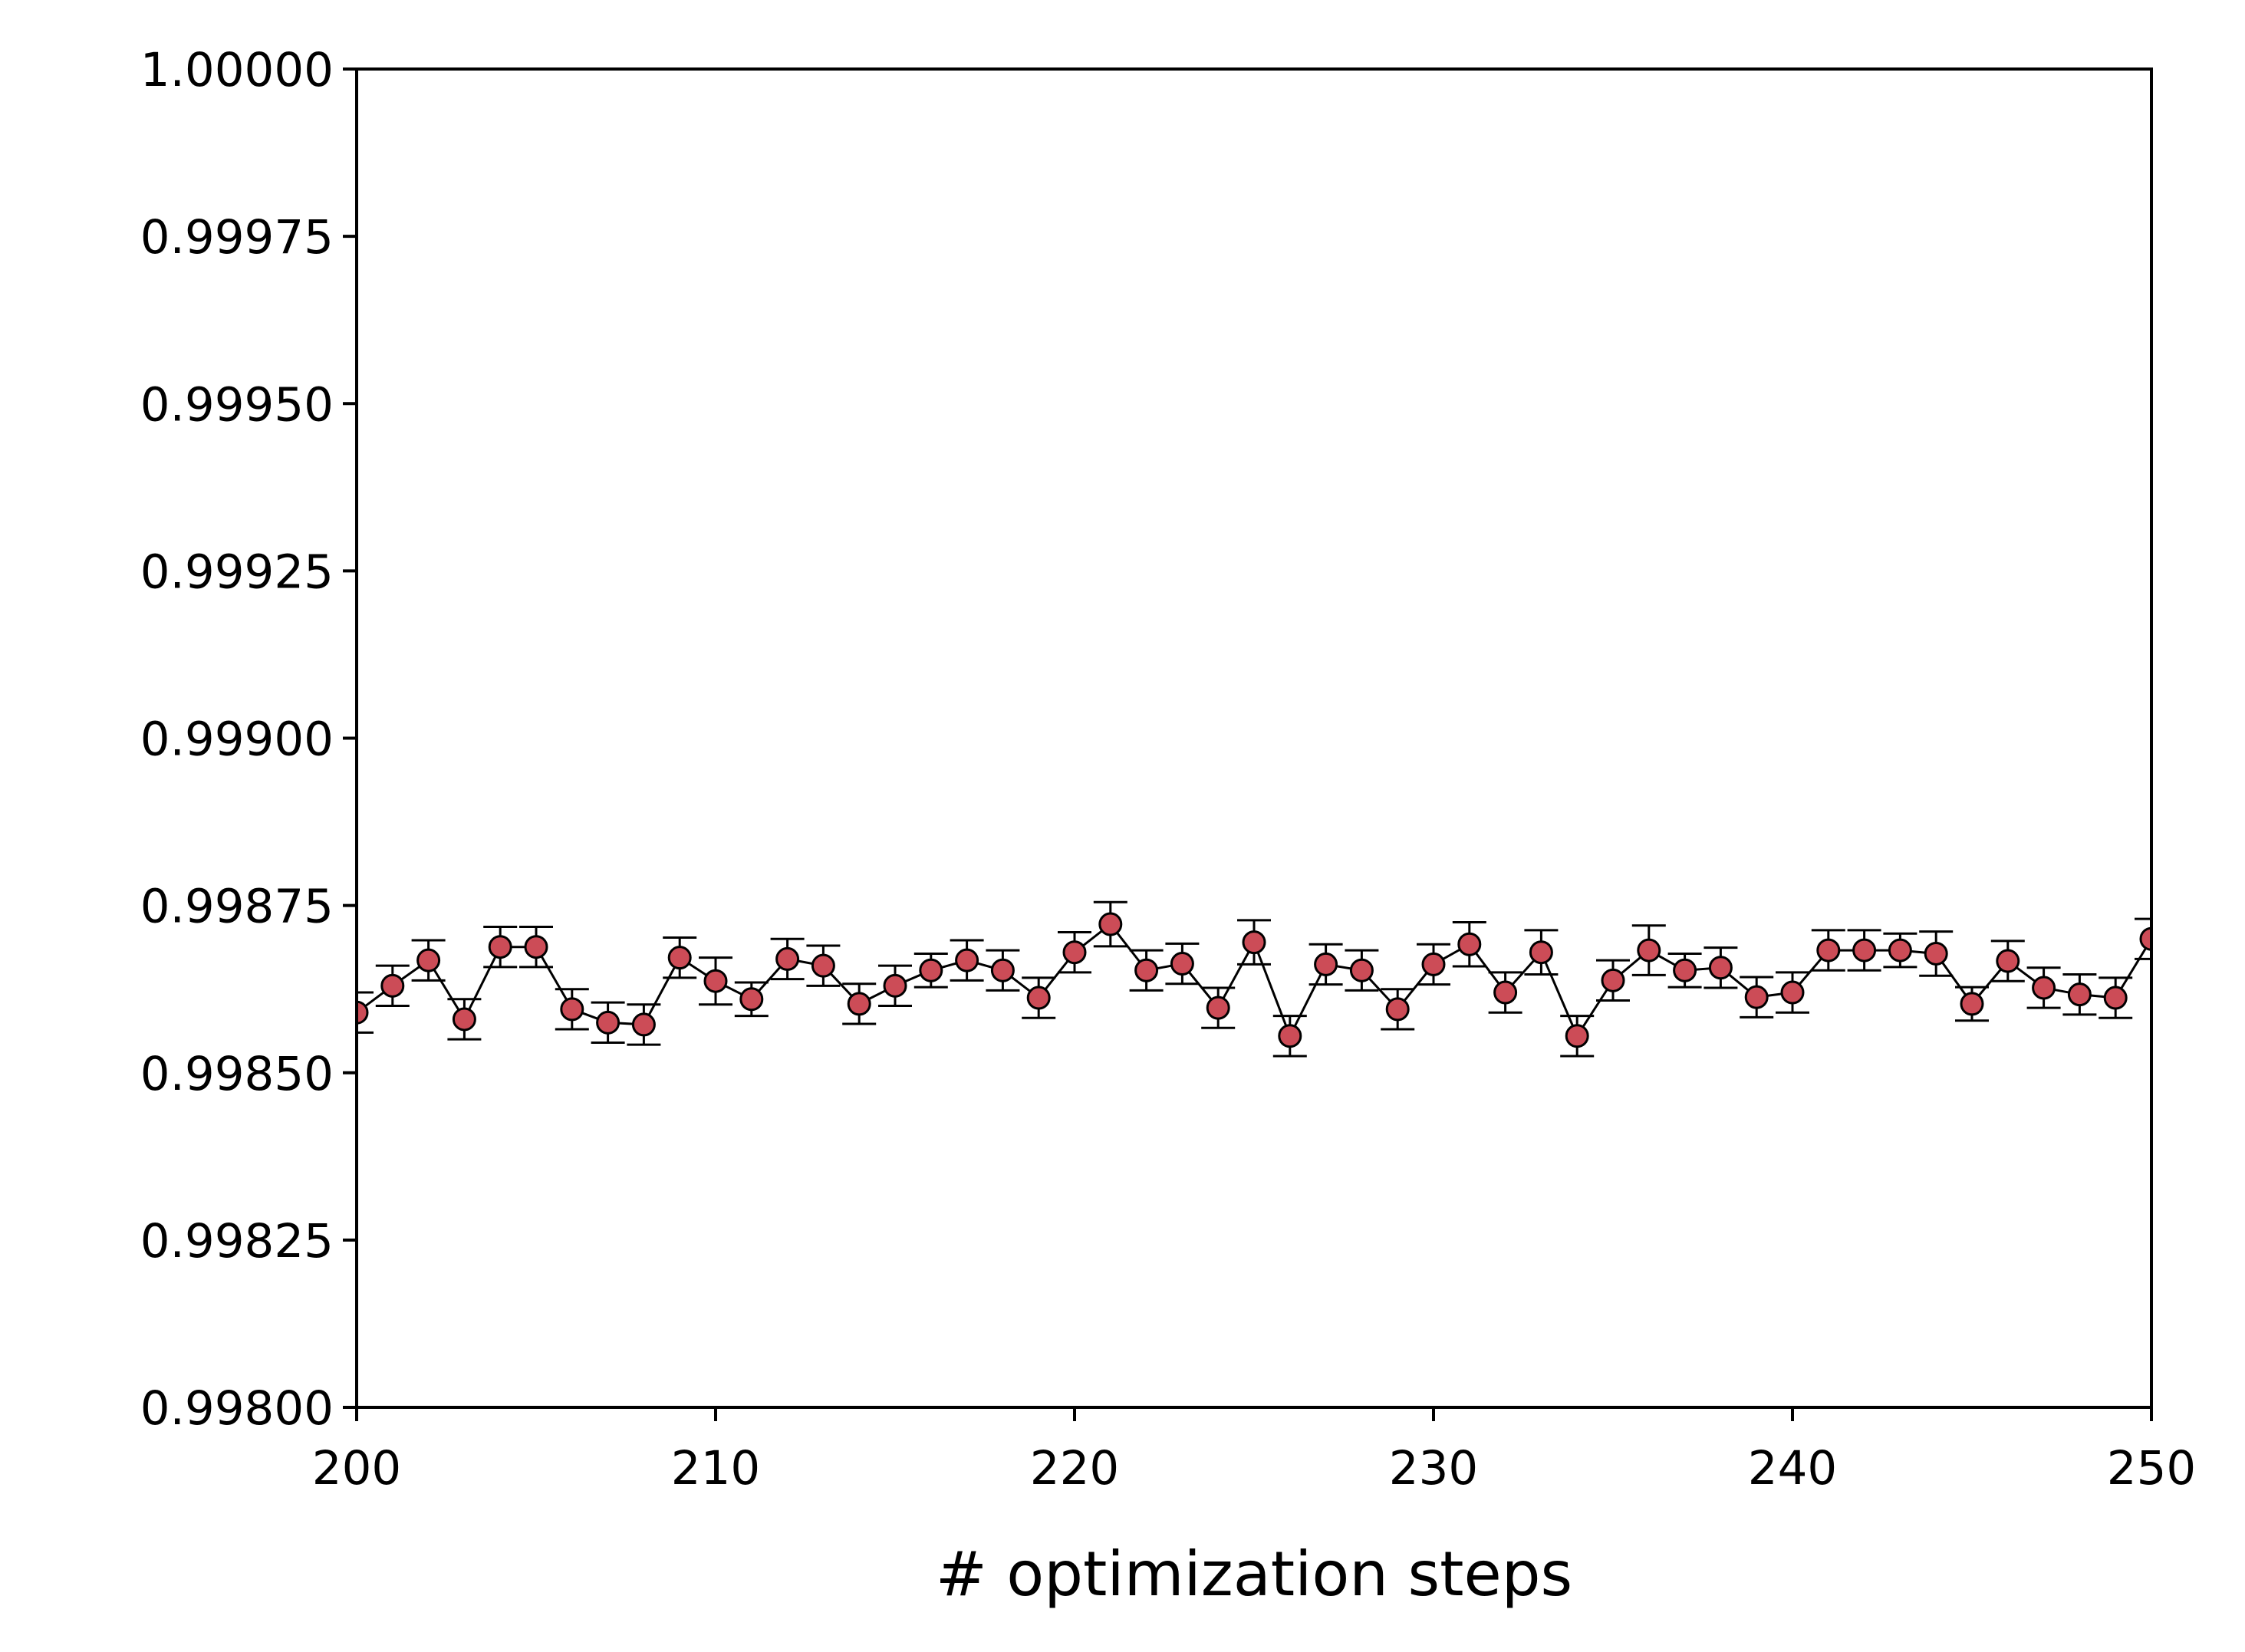 The image size is (2245, 1652). Describe the element at coordinates (2151, 1468) in the screenshot. I see `x-tick-label: 250` at that location.